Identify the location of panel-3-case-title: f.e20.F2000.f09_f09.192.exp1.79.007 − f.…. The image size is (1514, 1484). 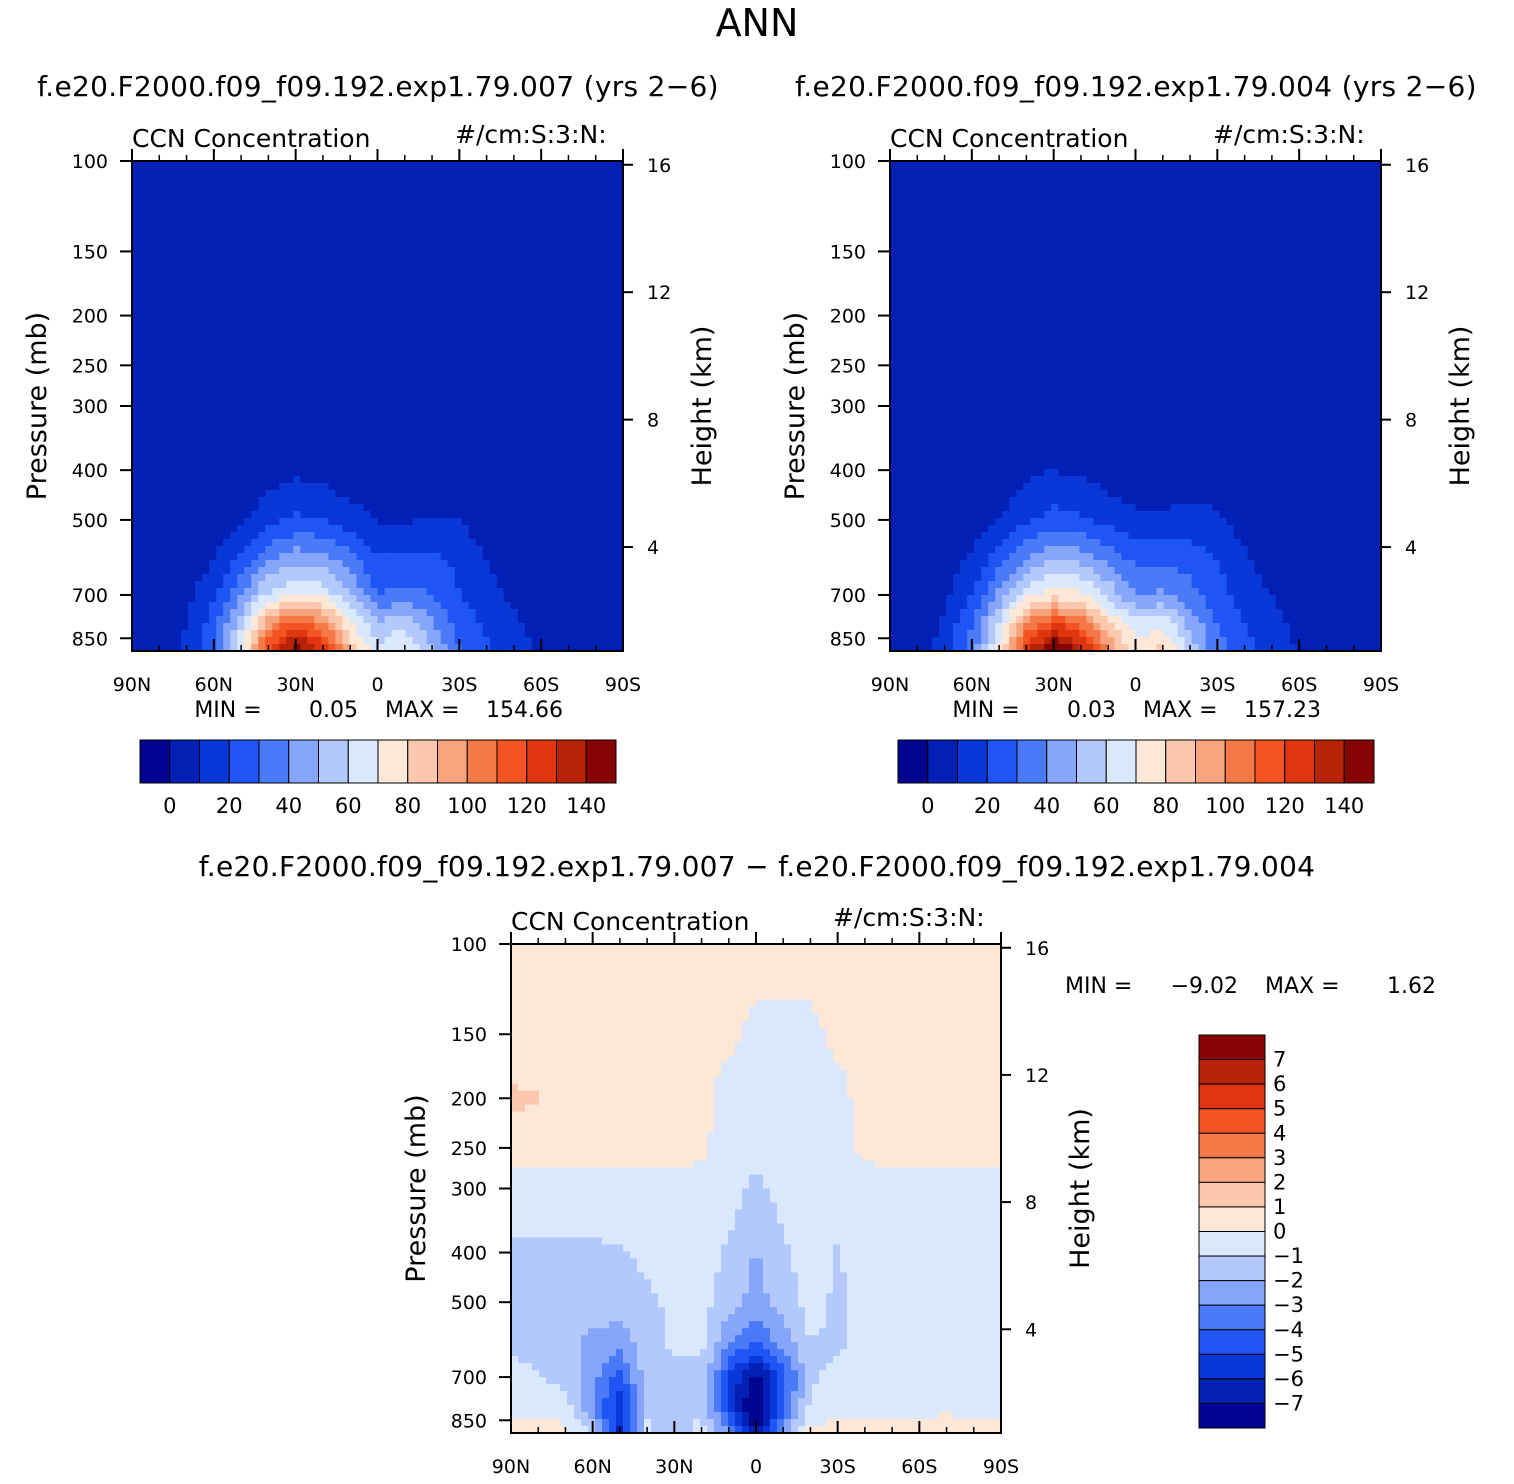
(757, 866).